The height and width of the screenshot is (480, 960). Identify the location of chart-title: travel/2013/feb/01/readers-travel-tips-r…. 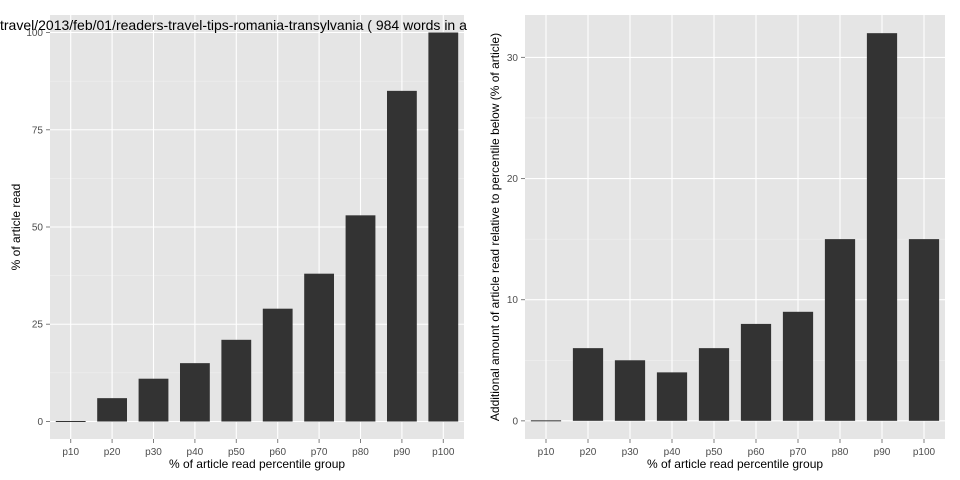
(233, 25).